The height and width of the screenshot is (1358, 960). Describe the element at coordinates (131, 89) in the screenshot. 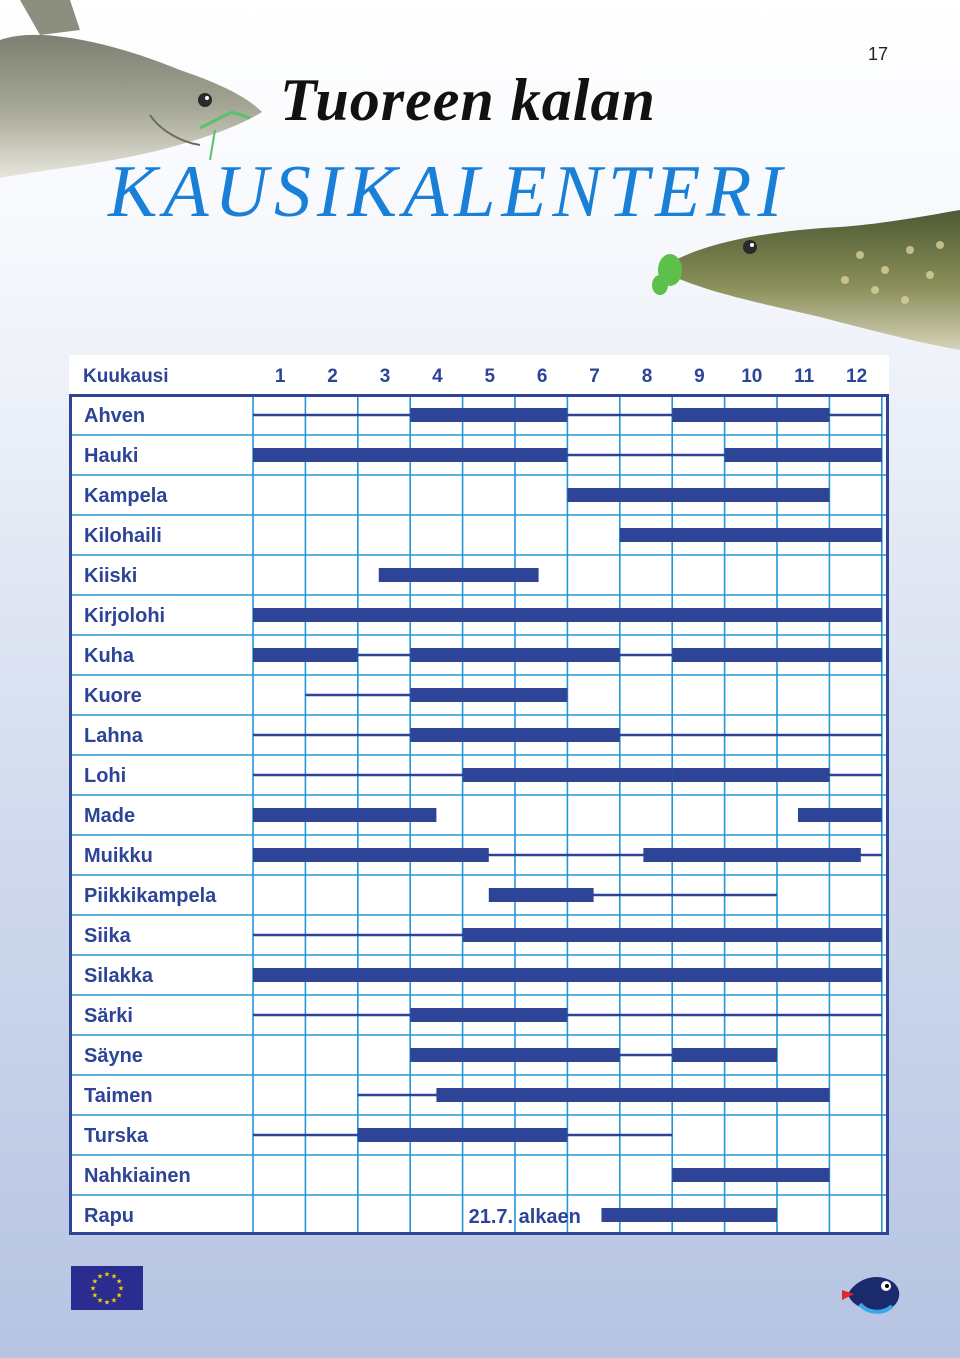

I see `zander-fish-image` at that location.